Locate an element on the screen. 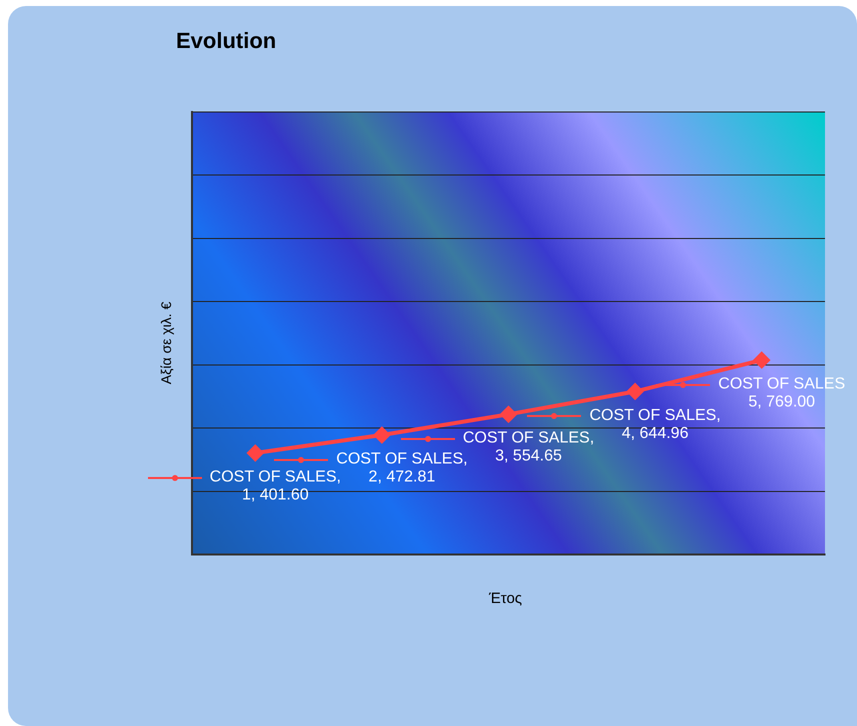  chart-title: Evolution is located at coordinates (226, 41).